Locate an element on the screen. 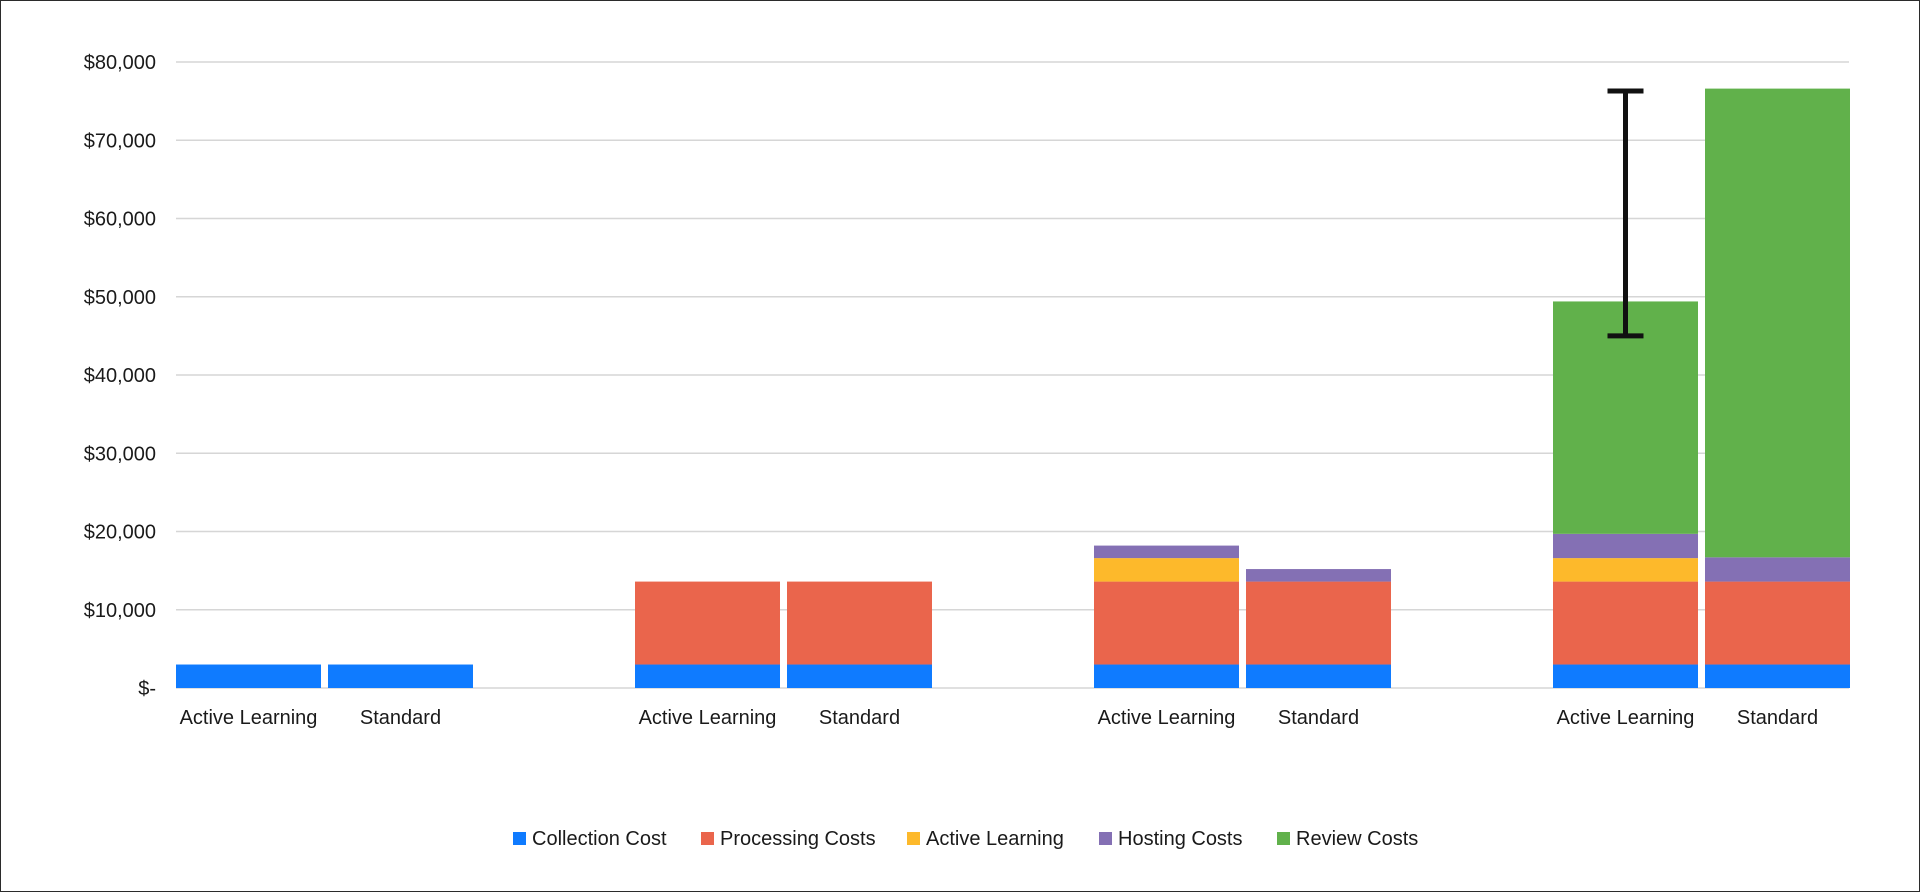 This screenshot has height=893, width=1920. legend-label: Active Learning is located at coordinates (995, 839).